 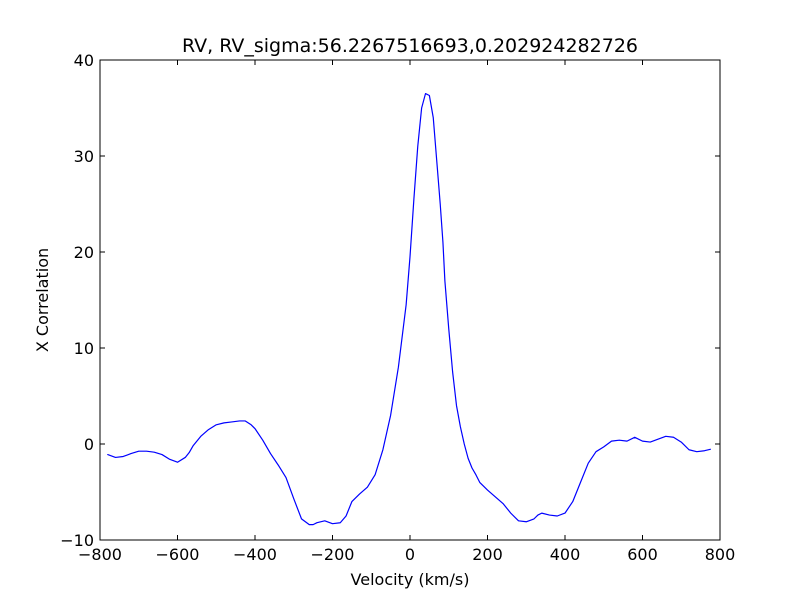 What do you see at coordinates (333, 554) in the screenshot?
I see `x-tick-label: −200` at bounding box center [333, 554].